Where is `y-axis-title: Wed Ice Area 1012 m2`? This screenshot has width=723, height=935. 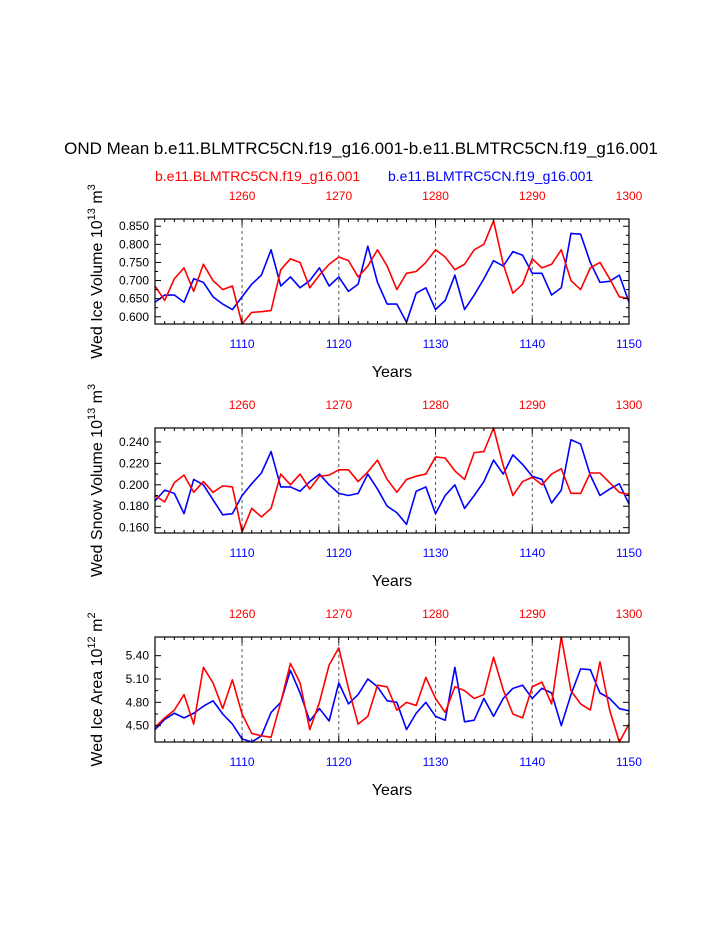
y-axis-title: Wed Ice Area 1012 m2 is located at coordinates (96, 689).